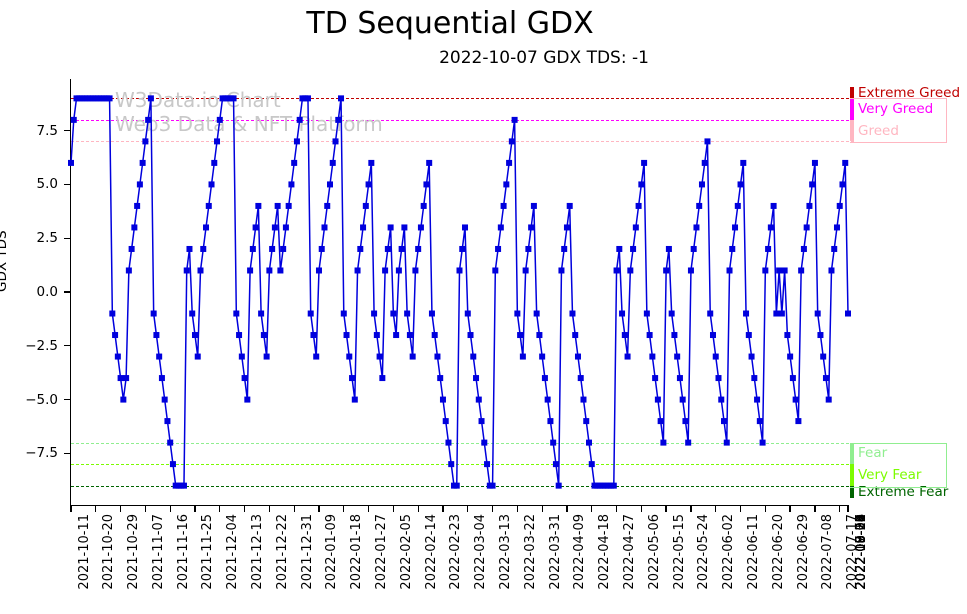 Image resolution: width=967 pixels, height=614 pixels. What do you see at coordinates (896, 109) in the screenshot?
I see `threshold-label-very-greed: Very Greed` at bounding box center [896, 109].